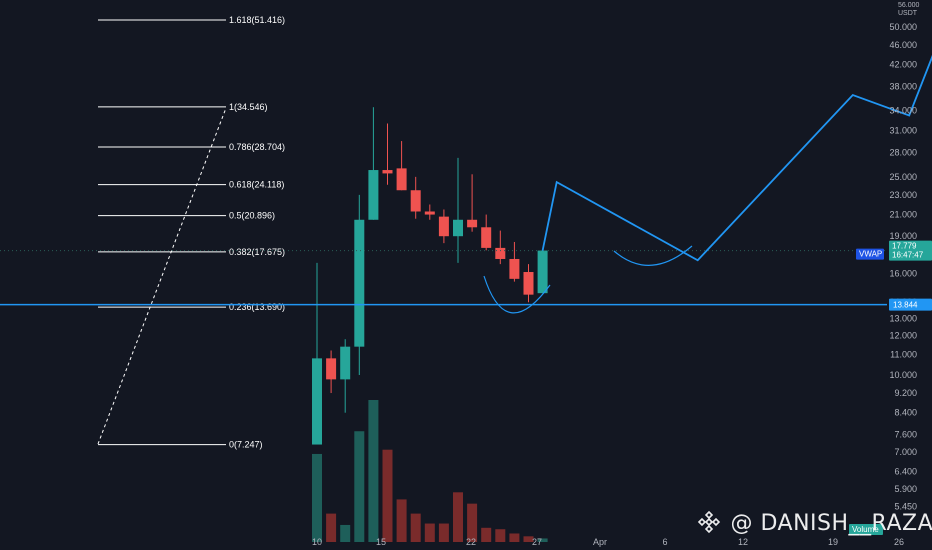 The height and width of the screenshot is (550, 932). Describe the element at coordinates (257, 147) in the screenshot. I see `fib-level-label: 0.786(28.704)` at that location.